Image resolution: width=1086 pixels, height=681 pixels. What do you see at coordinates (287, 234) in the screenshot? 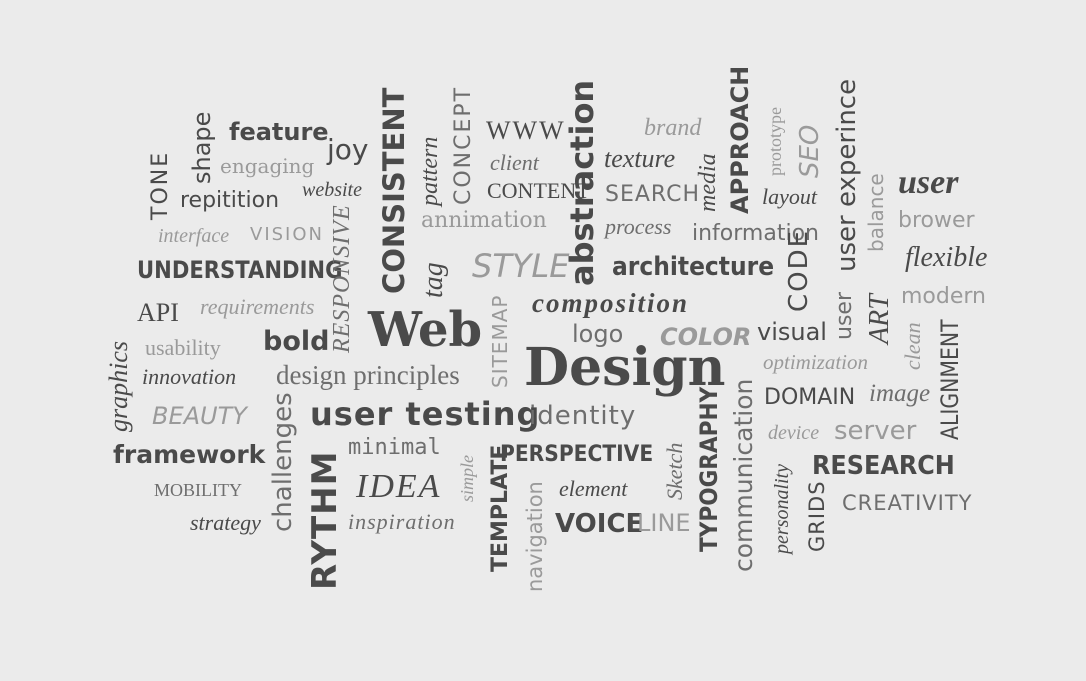
I see `word-vision: VISION` at bounding box center [287, 234].